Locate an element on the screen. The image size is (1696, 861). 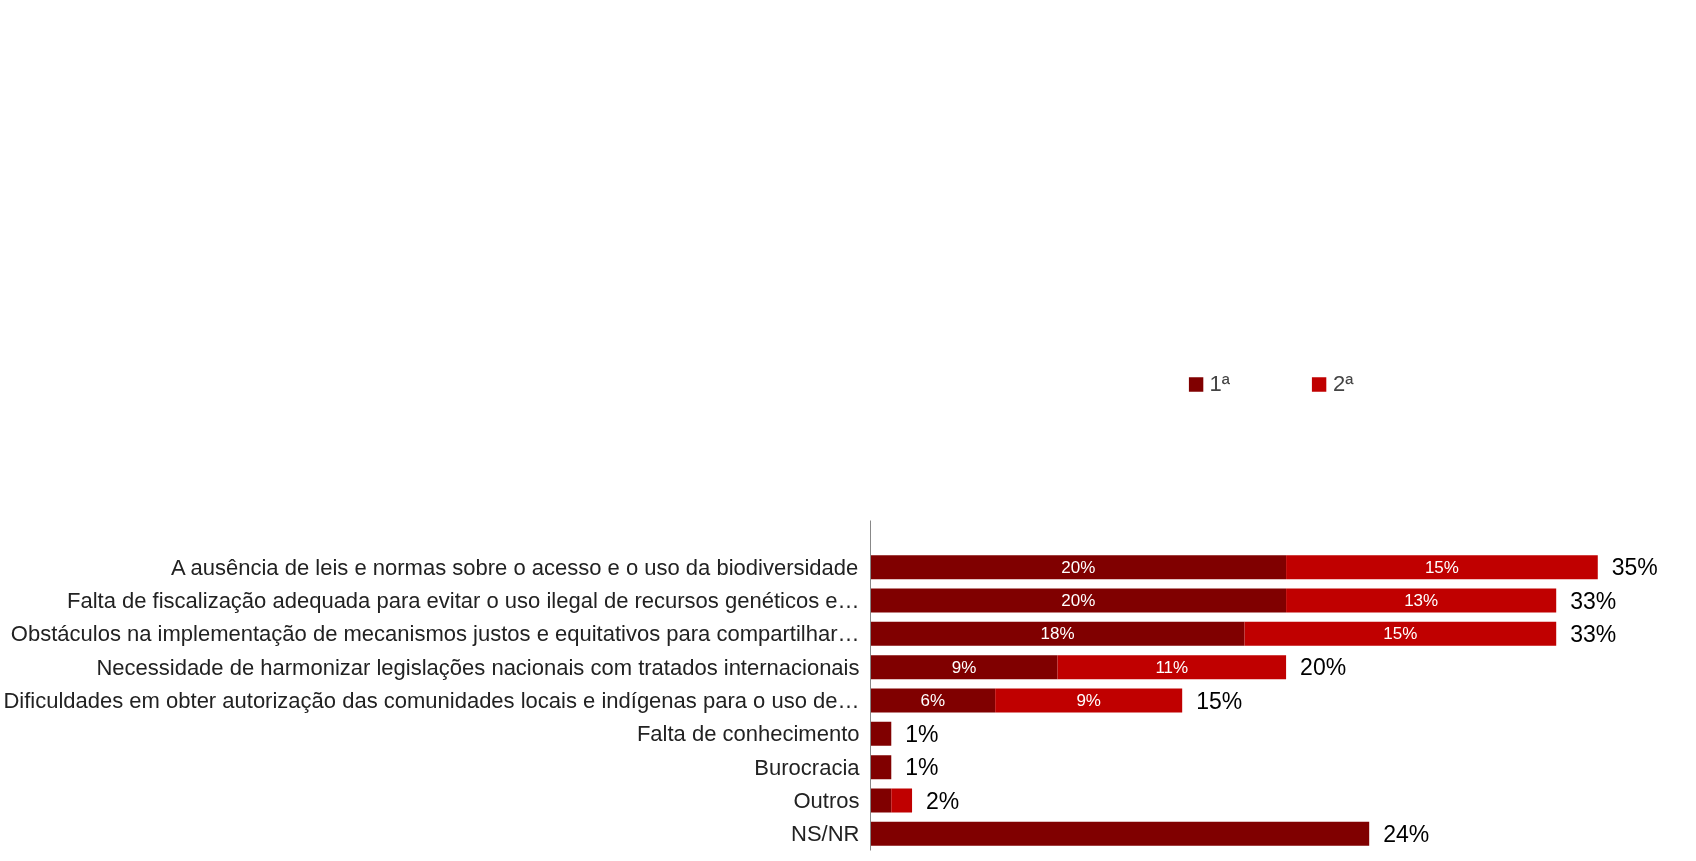
data-label: 11% is located at coordinates (1172, 667).